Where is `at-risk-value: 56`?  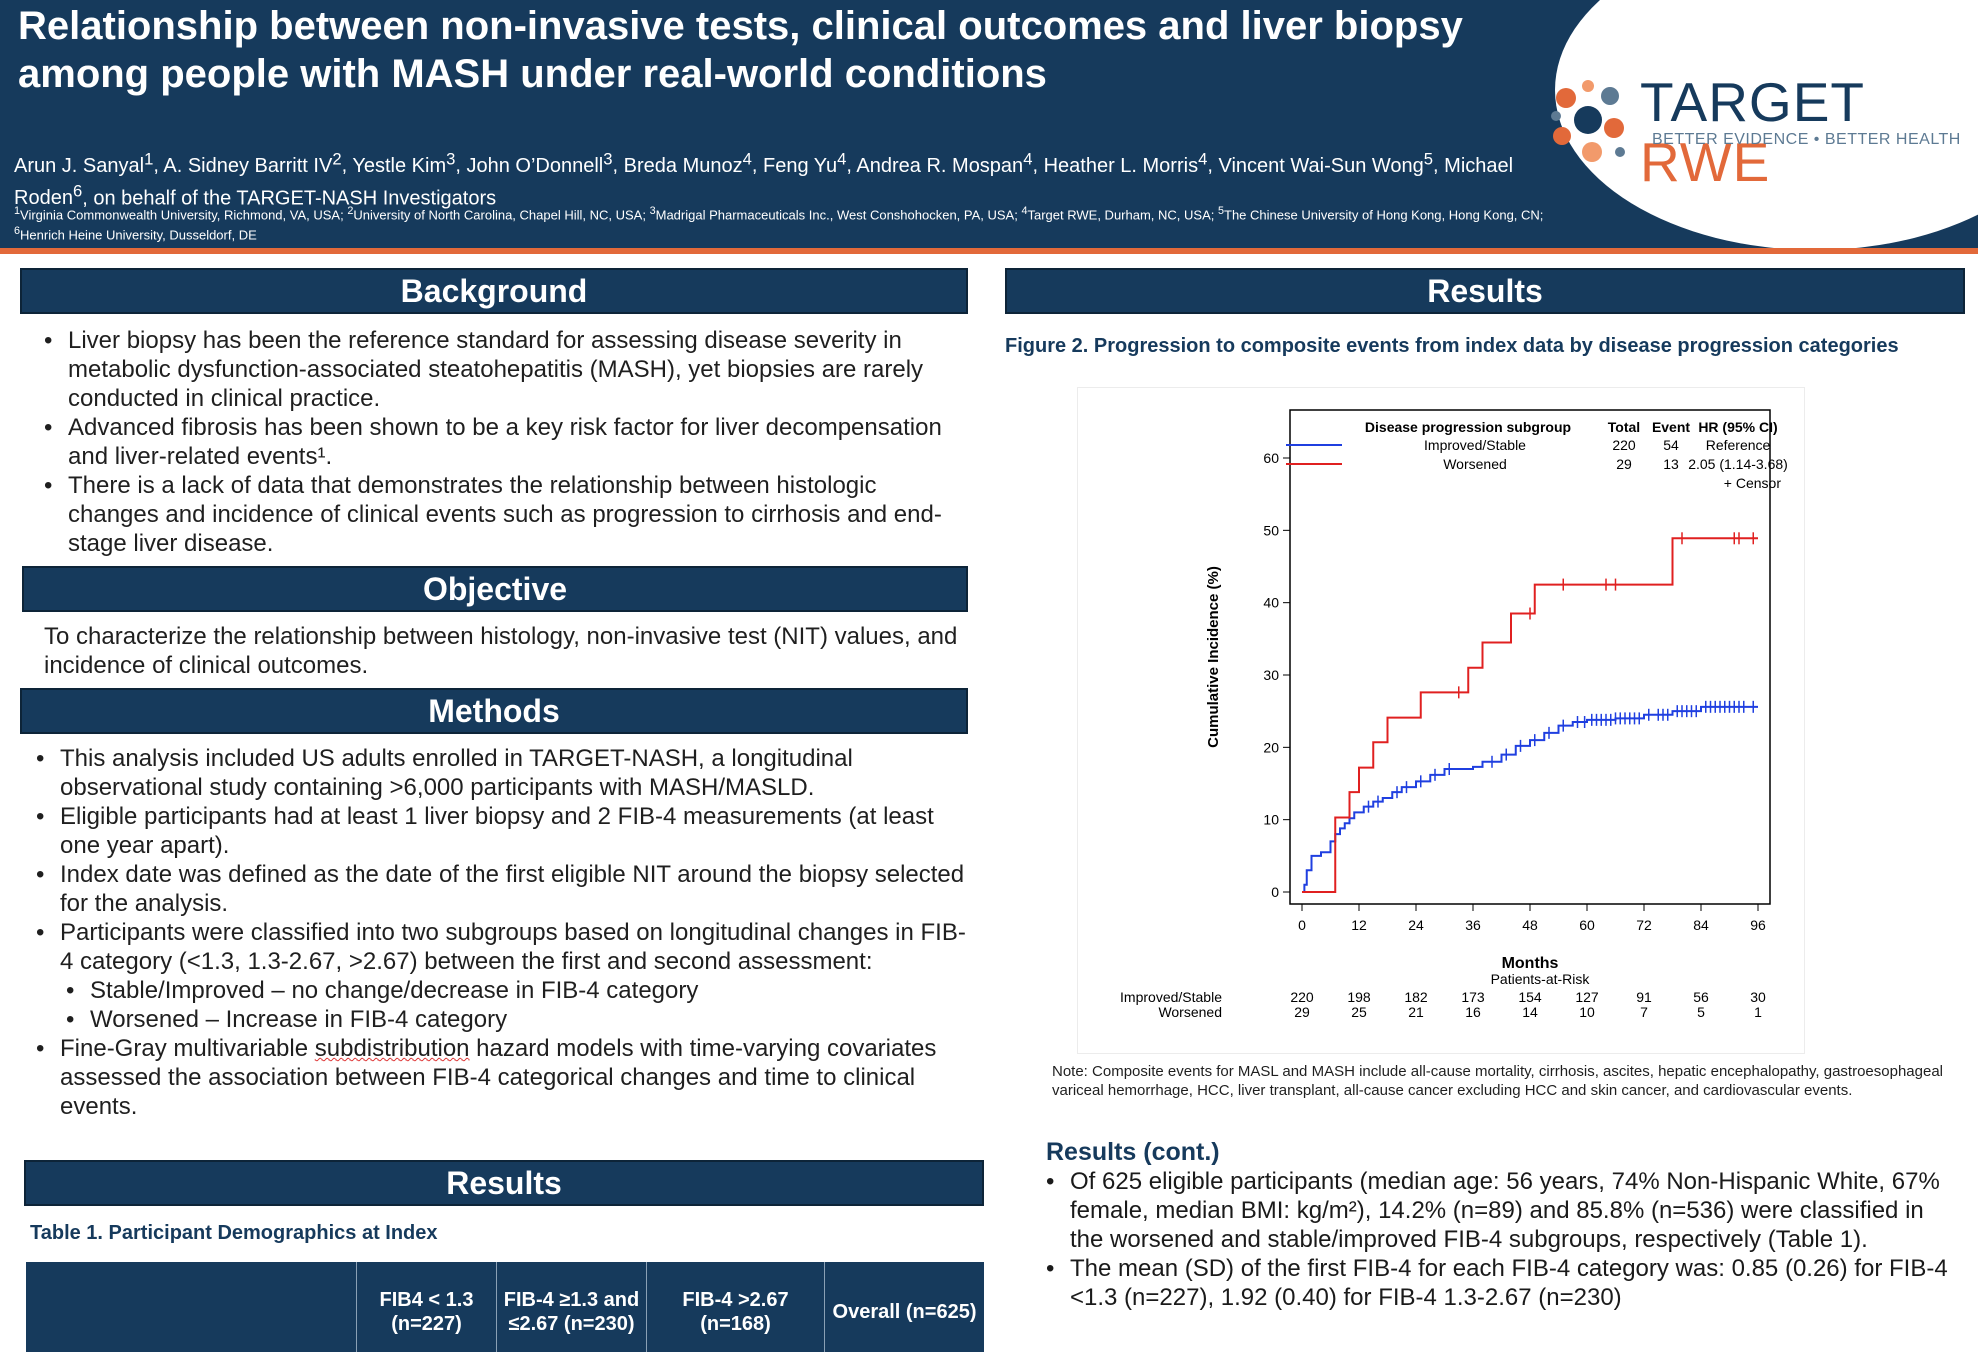
at-risk-value: 56 is located at coordinates (1701, 997).